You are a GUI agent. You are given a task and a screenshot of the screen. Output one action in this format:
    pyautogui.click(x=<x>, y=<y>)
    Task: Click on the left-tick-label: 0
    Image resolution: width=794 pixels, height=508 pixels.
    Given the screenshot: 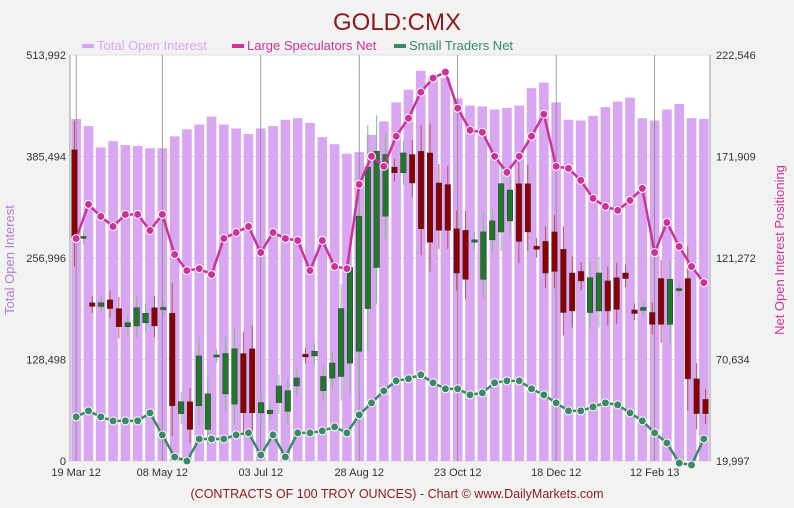 What is the action you would take?
    pyautogui.click(x=63, y=462)
    